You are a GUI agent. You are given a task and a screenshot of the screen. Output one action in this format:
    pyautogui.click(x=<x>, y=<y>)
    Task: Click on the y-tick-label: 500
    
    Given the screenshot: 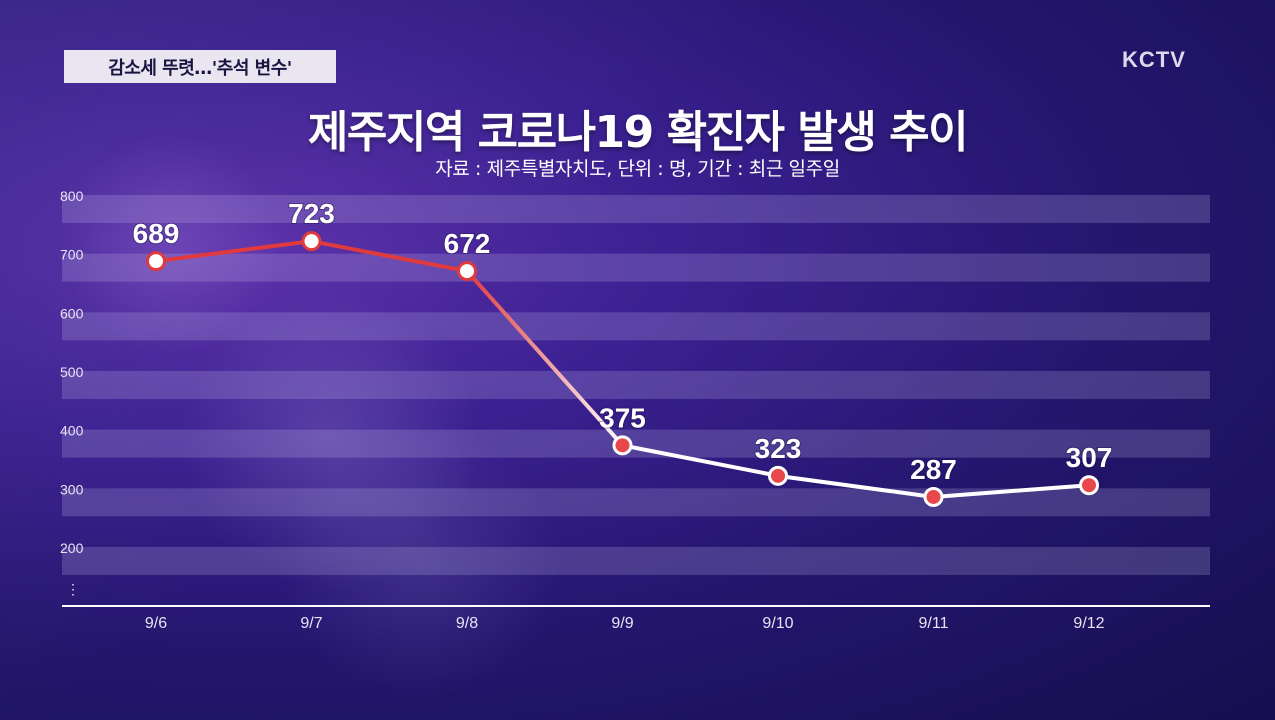 What is the action you would take?
    pyautogui.click(x=72, y=372)
    